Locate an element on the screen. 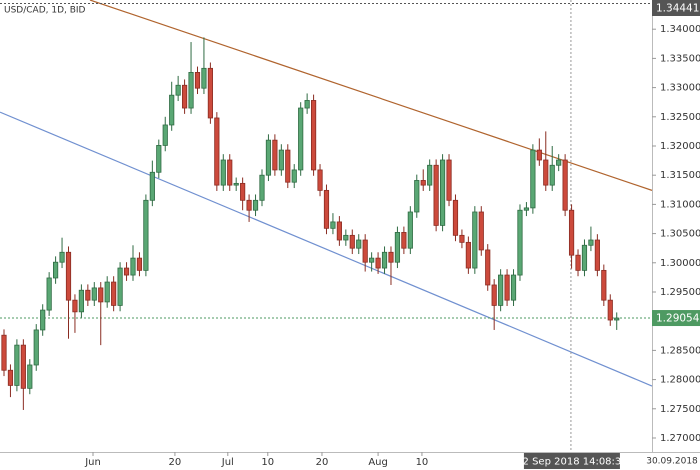 The image size is (700, 470). y-tick-label: 1.28000 is located at coordinates (680, 380).